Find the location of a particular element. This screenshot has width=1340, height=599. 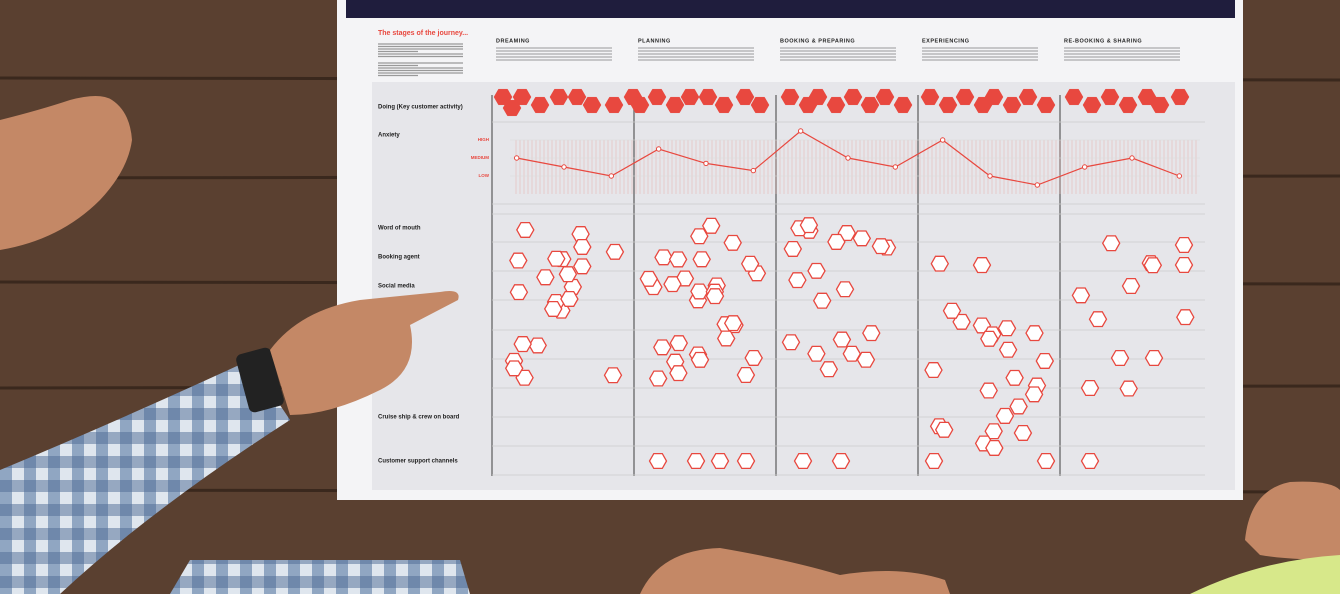

intro-text-lines is located at coordinates (420, 60).